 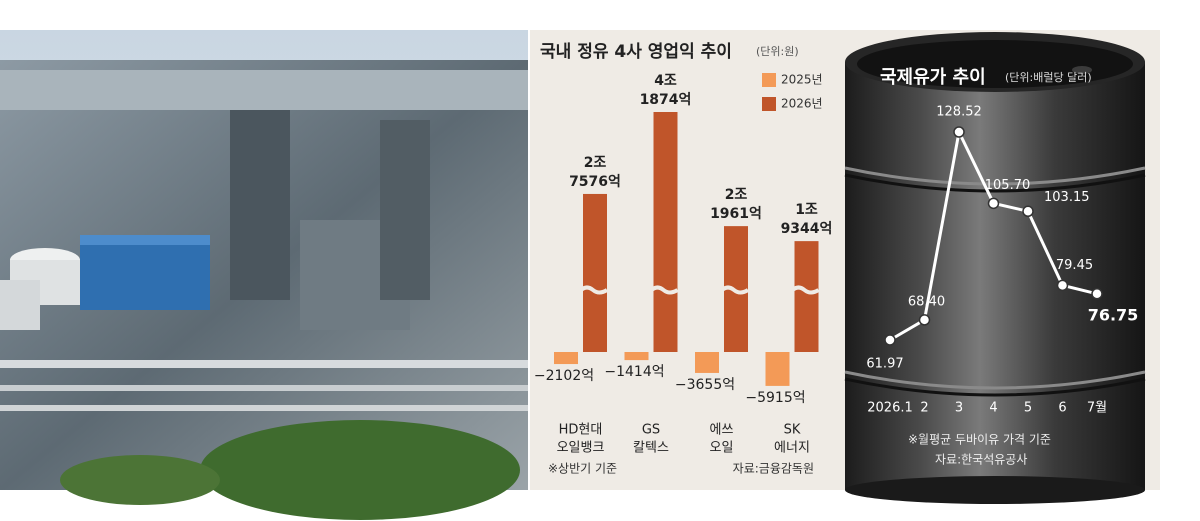 What do you see at coordinates (581, 430) in the screenshot?
I see `x-tick-label: HD현대` at bounding box center [581, 430].